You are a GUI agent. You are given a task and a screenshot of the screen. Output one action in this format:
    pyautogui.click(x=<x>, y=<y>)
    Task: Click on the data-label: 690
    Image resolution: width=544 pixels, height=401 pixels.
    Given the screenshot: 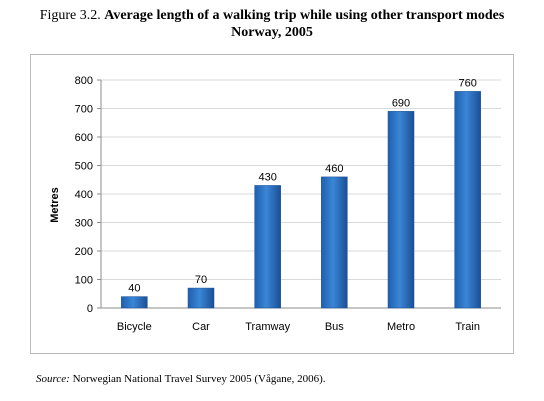 What is the action you would take?
    pyautogui.click(x=401, y=103)
    